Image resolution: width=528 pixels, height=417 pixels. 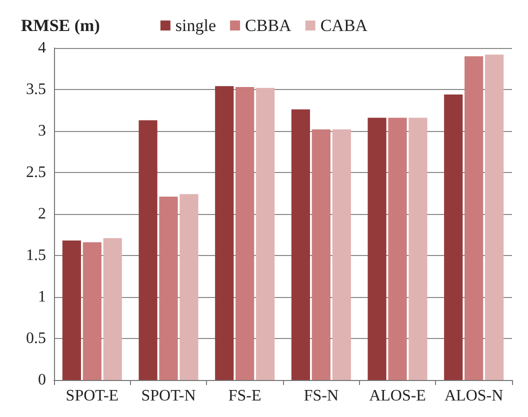 What do you see at coordinates (195, 25) in the screenshot?
I see `legend-label: single` at bounding box center [195, 25].